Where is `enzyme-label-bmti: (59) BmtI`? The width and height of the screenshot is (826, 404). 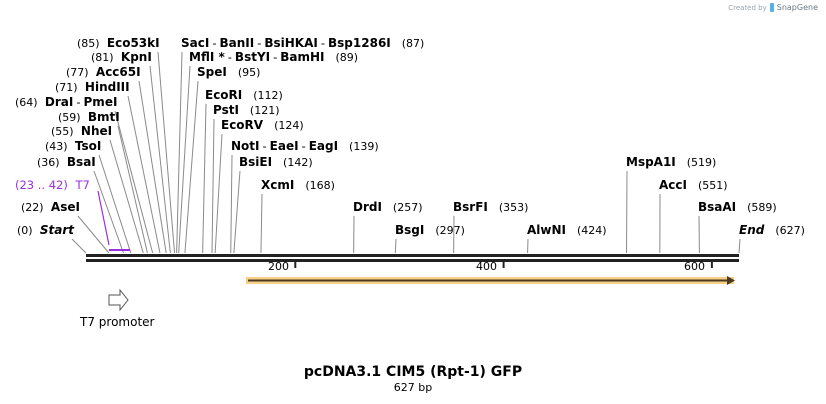 enzyme-label-bmti: (59) BmtI is located at coordinates (89, 117).